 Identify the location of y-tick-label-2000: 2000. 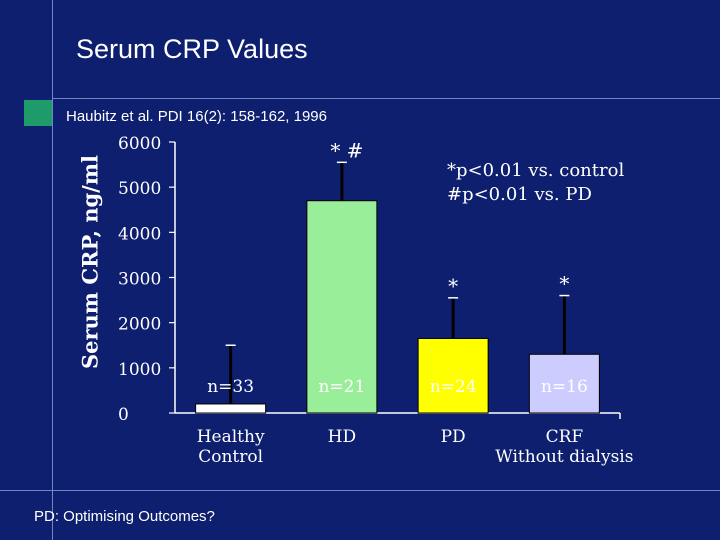
(139, 325).